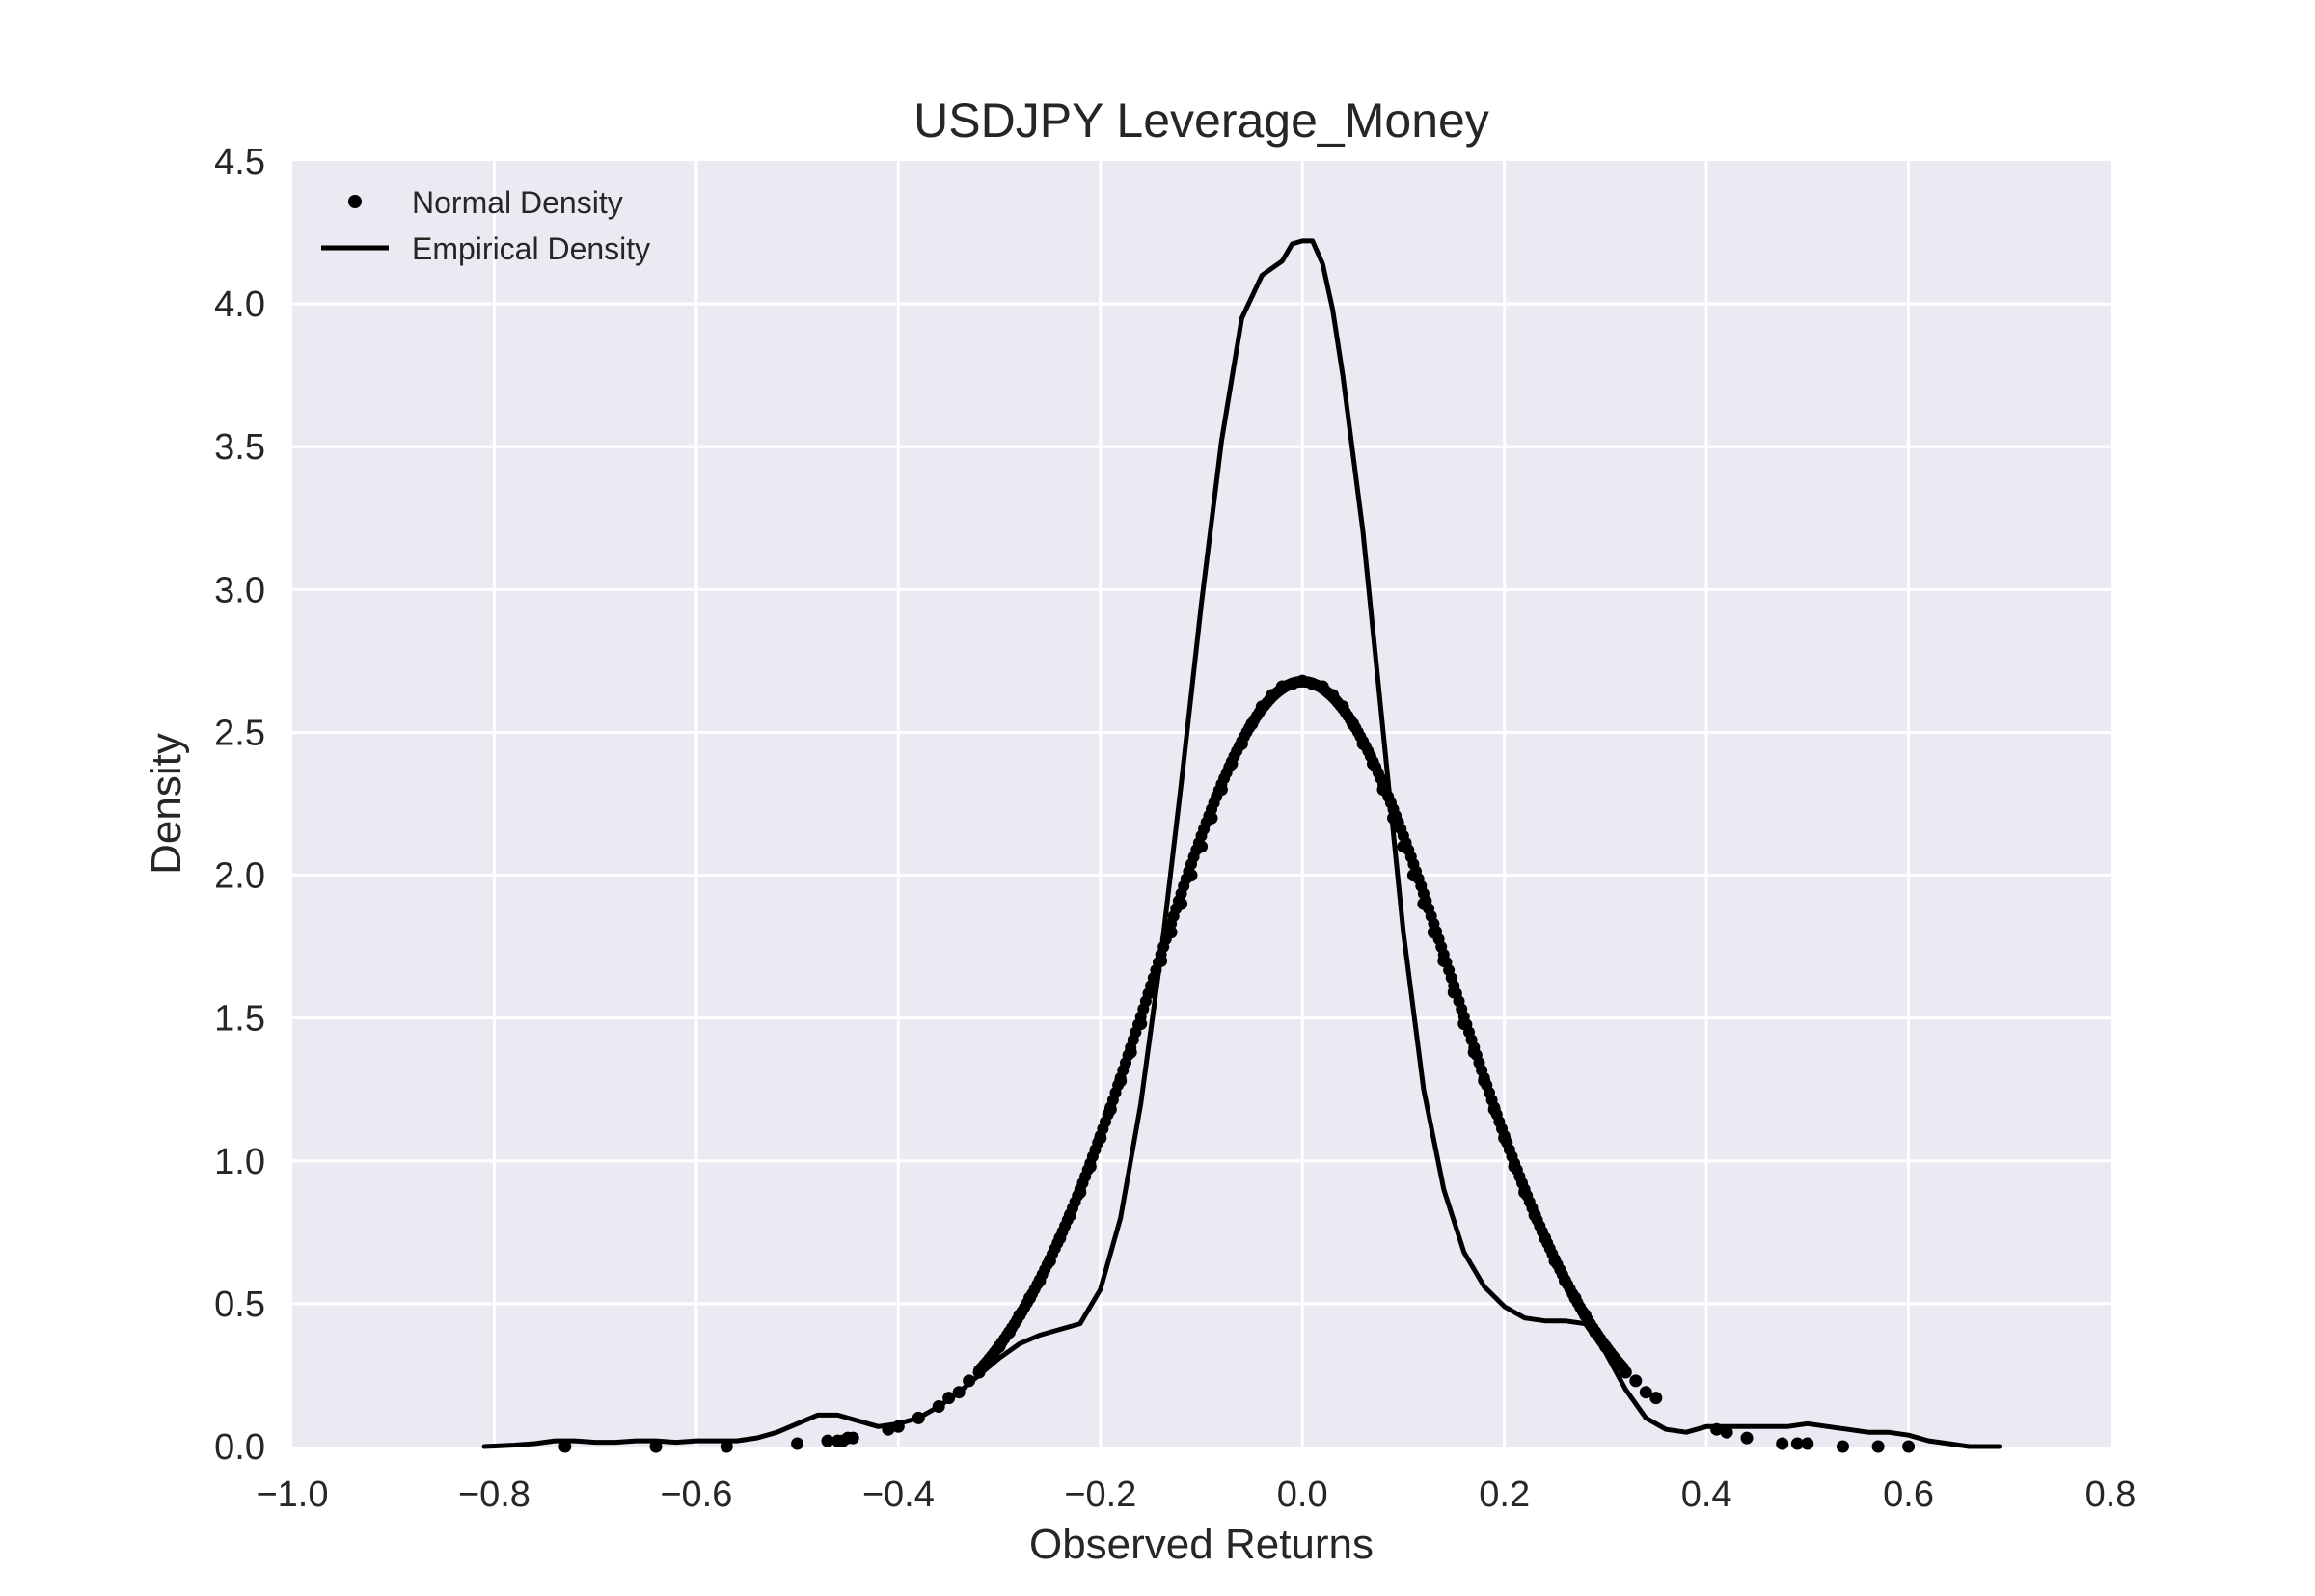  What do you see at coordinates (355, 201) in the screenshot?
I see `legend-marker-normal-density` at bounding box center [355, 201].